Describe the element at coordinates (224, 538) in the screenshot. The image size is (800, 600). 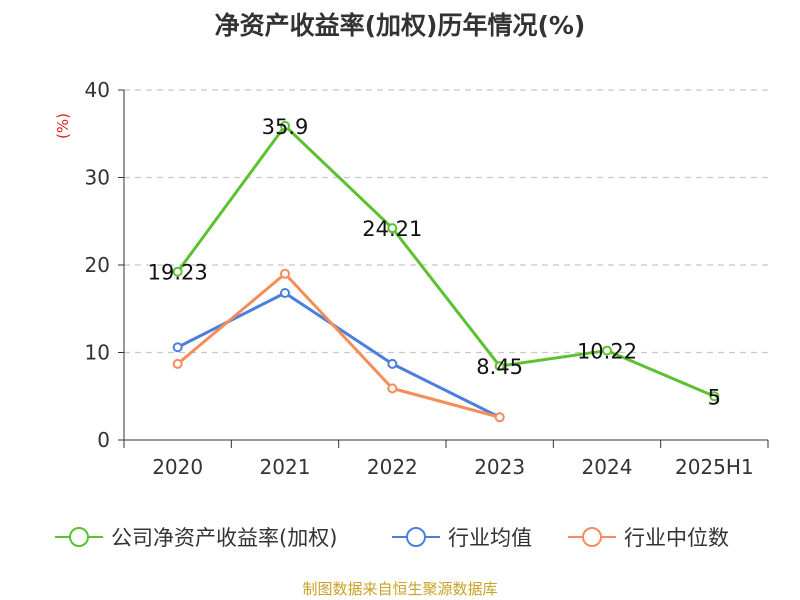
I see `legend-label-company-roe: 公司净资产收益率(加权)` at that location.